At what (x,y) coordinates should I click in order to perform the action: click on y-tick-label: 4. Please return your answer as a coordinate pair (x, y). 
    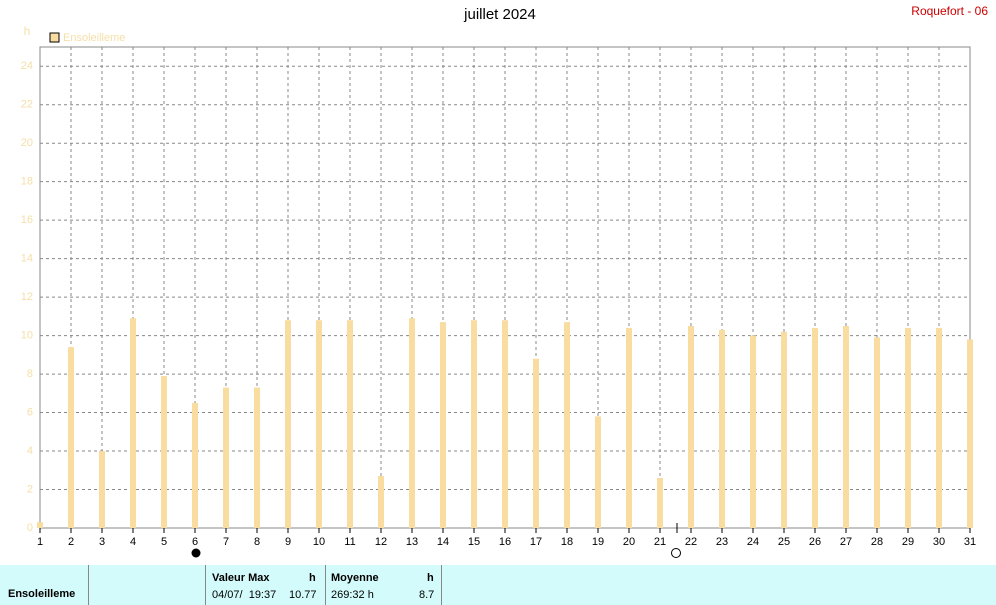
    Looking at the image, I should click on (30, 451).